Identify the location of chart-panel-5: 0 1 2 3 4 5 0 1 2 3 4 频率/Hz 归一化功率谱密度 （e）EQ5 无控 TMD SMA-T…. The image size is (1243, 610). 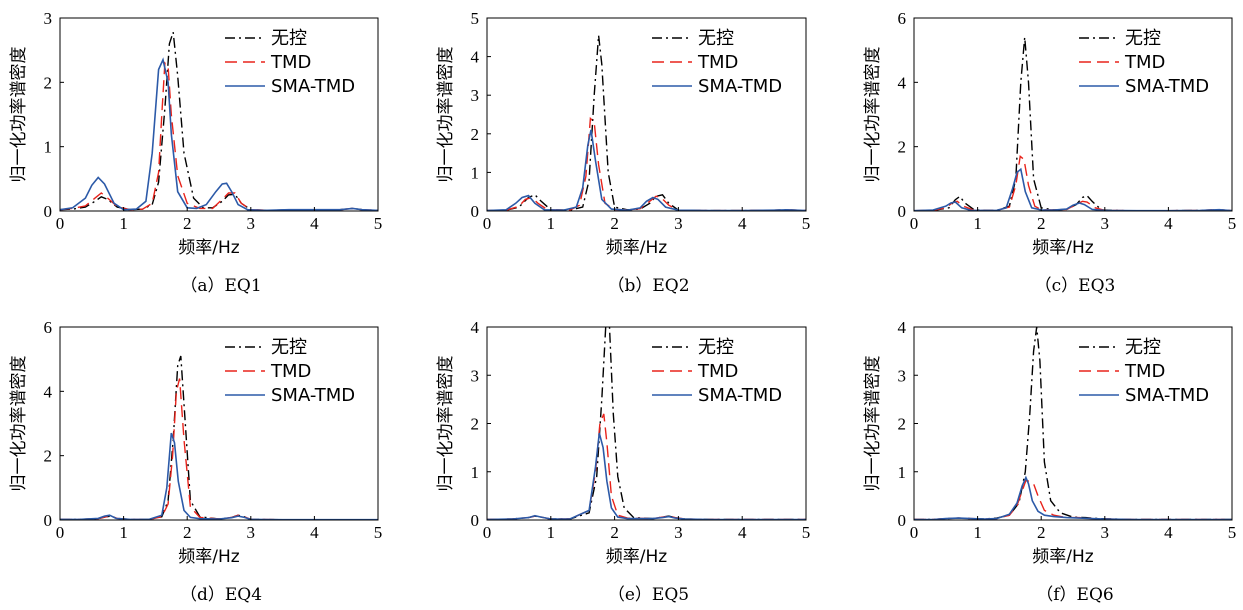
(623, 461).